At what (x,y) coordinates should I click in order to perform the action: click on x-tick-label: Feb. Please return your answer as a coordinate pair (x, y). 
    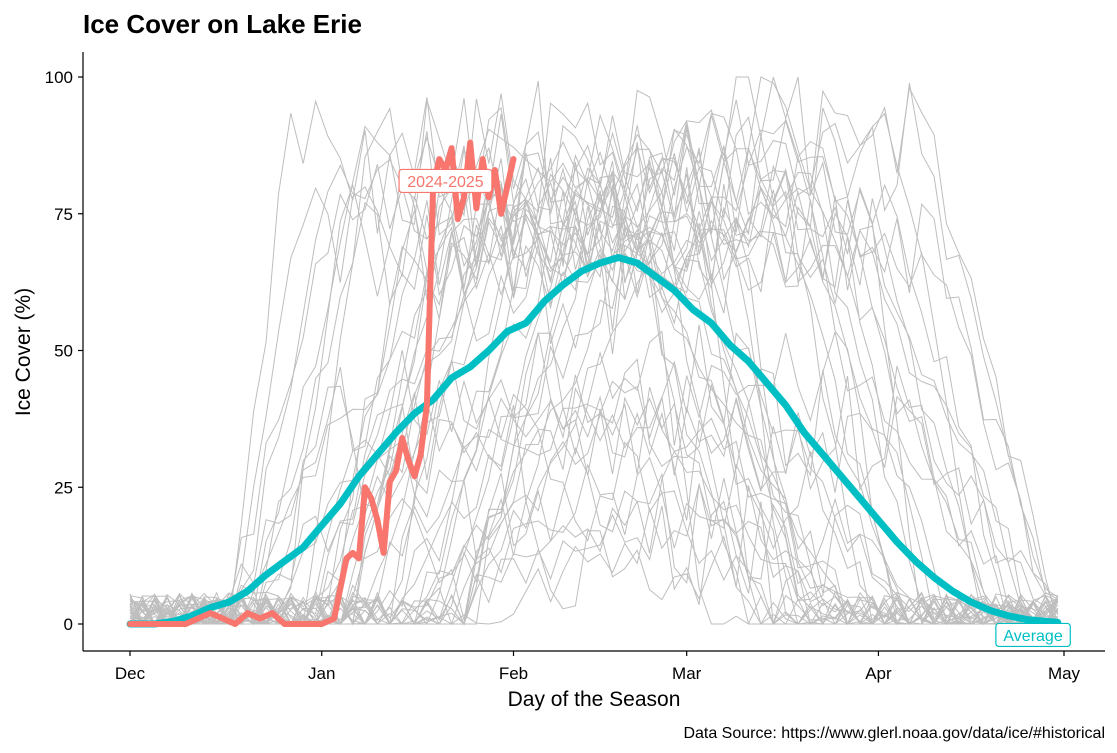
    Looking at the image, I should click on (513, 673).